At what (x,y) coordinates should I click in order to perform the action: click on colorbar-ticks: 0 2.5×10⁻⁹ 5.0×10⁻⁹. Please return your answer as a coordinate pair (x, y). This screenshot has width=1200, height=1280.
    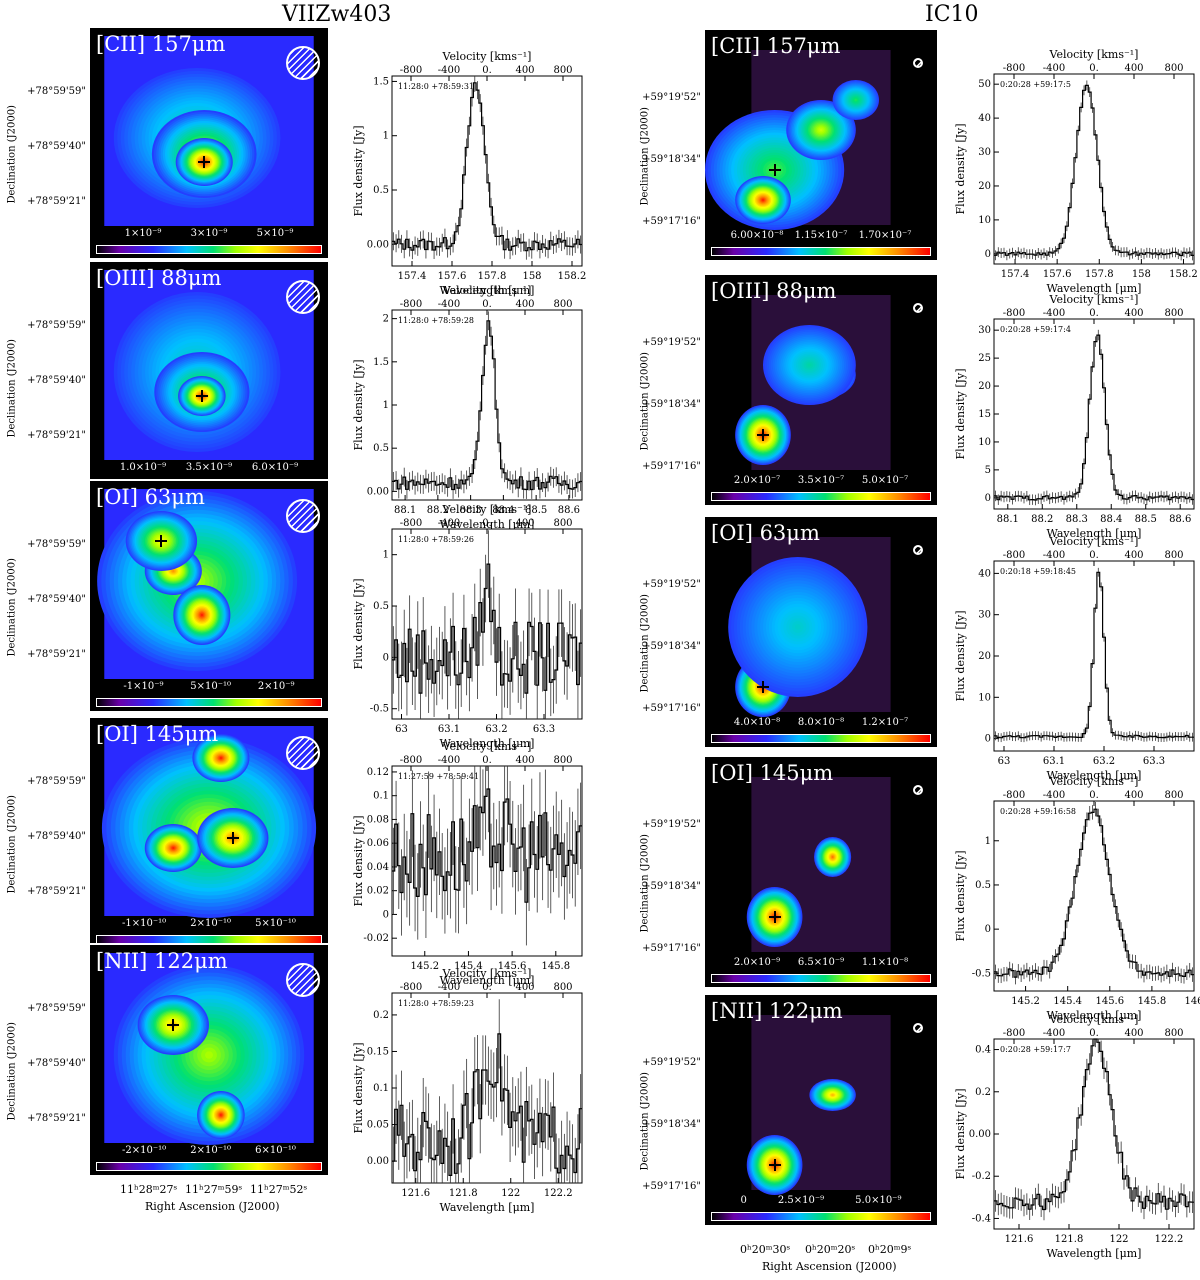
    Looking at the image, I should click on (821, 1200).